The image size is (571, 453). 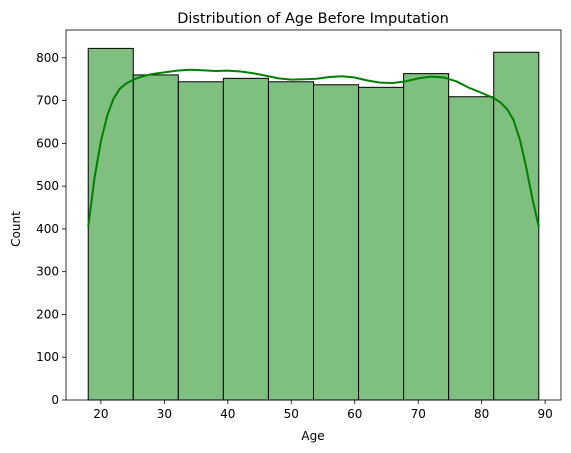 I want to click on y-tick-label: 400, so click(x=47, y=229).